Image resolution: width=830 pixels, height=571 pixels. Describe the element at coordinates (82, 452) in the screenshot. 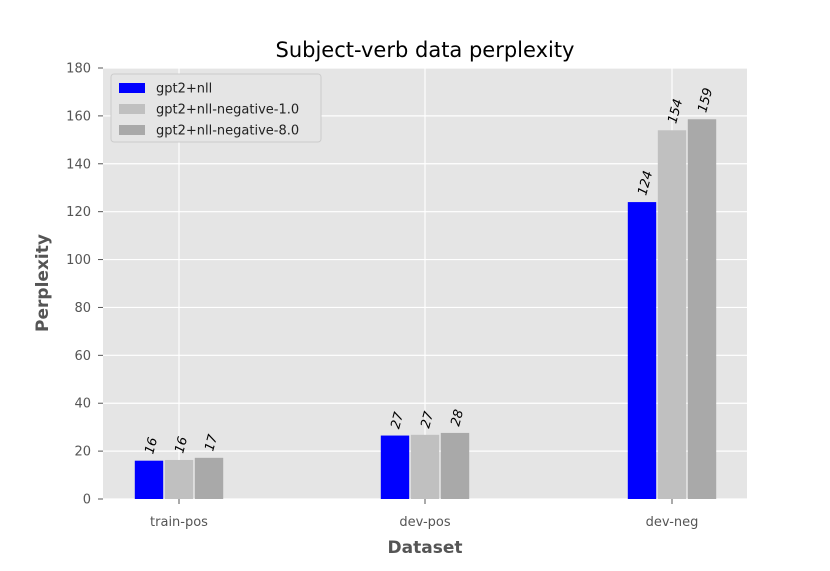

I see `y-tick-label: 20` at that location.